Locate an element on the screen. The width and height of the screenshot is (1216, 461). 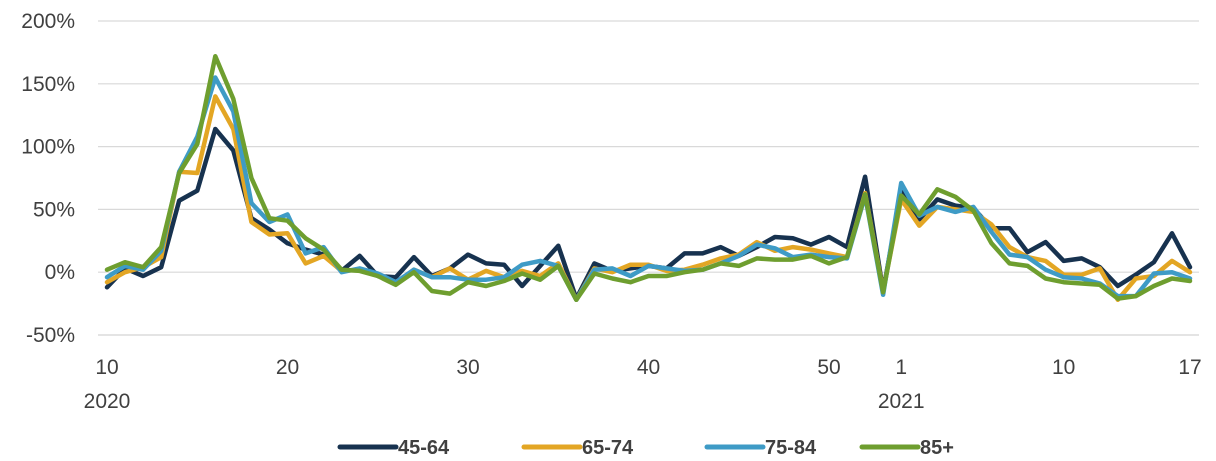
x-tick-label: 1 is located at coordinates (901, 367).